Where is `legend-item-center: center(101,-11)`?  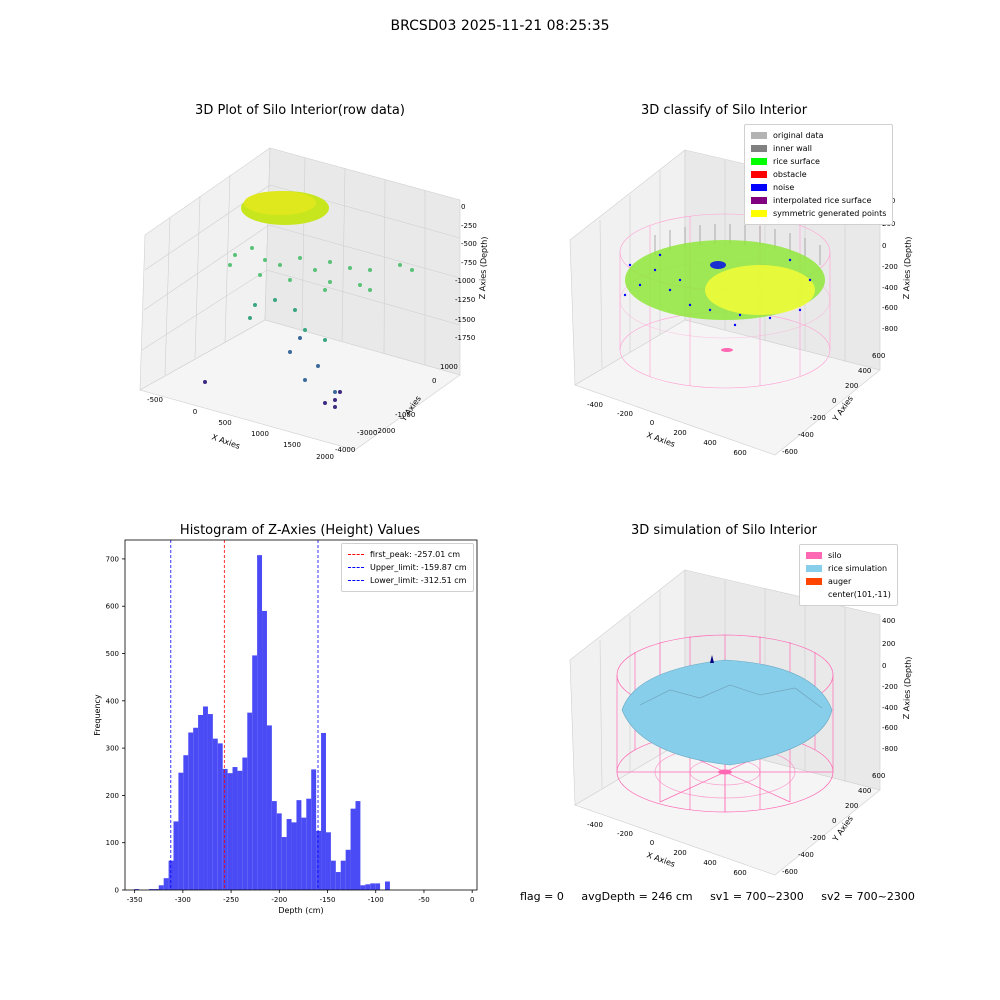 legend-item-center: center(101,-11) is located at coordinates (848, 594).